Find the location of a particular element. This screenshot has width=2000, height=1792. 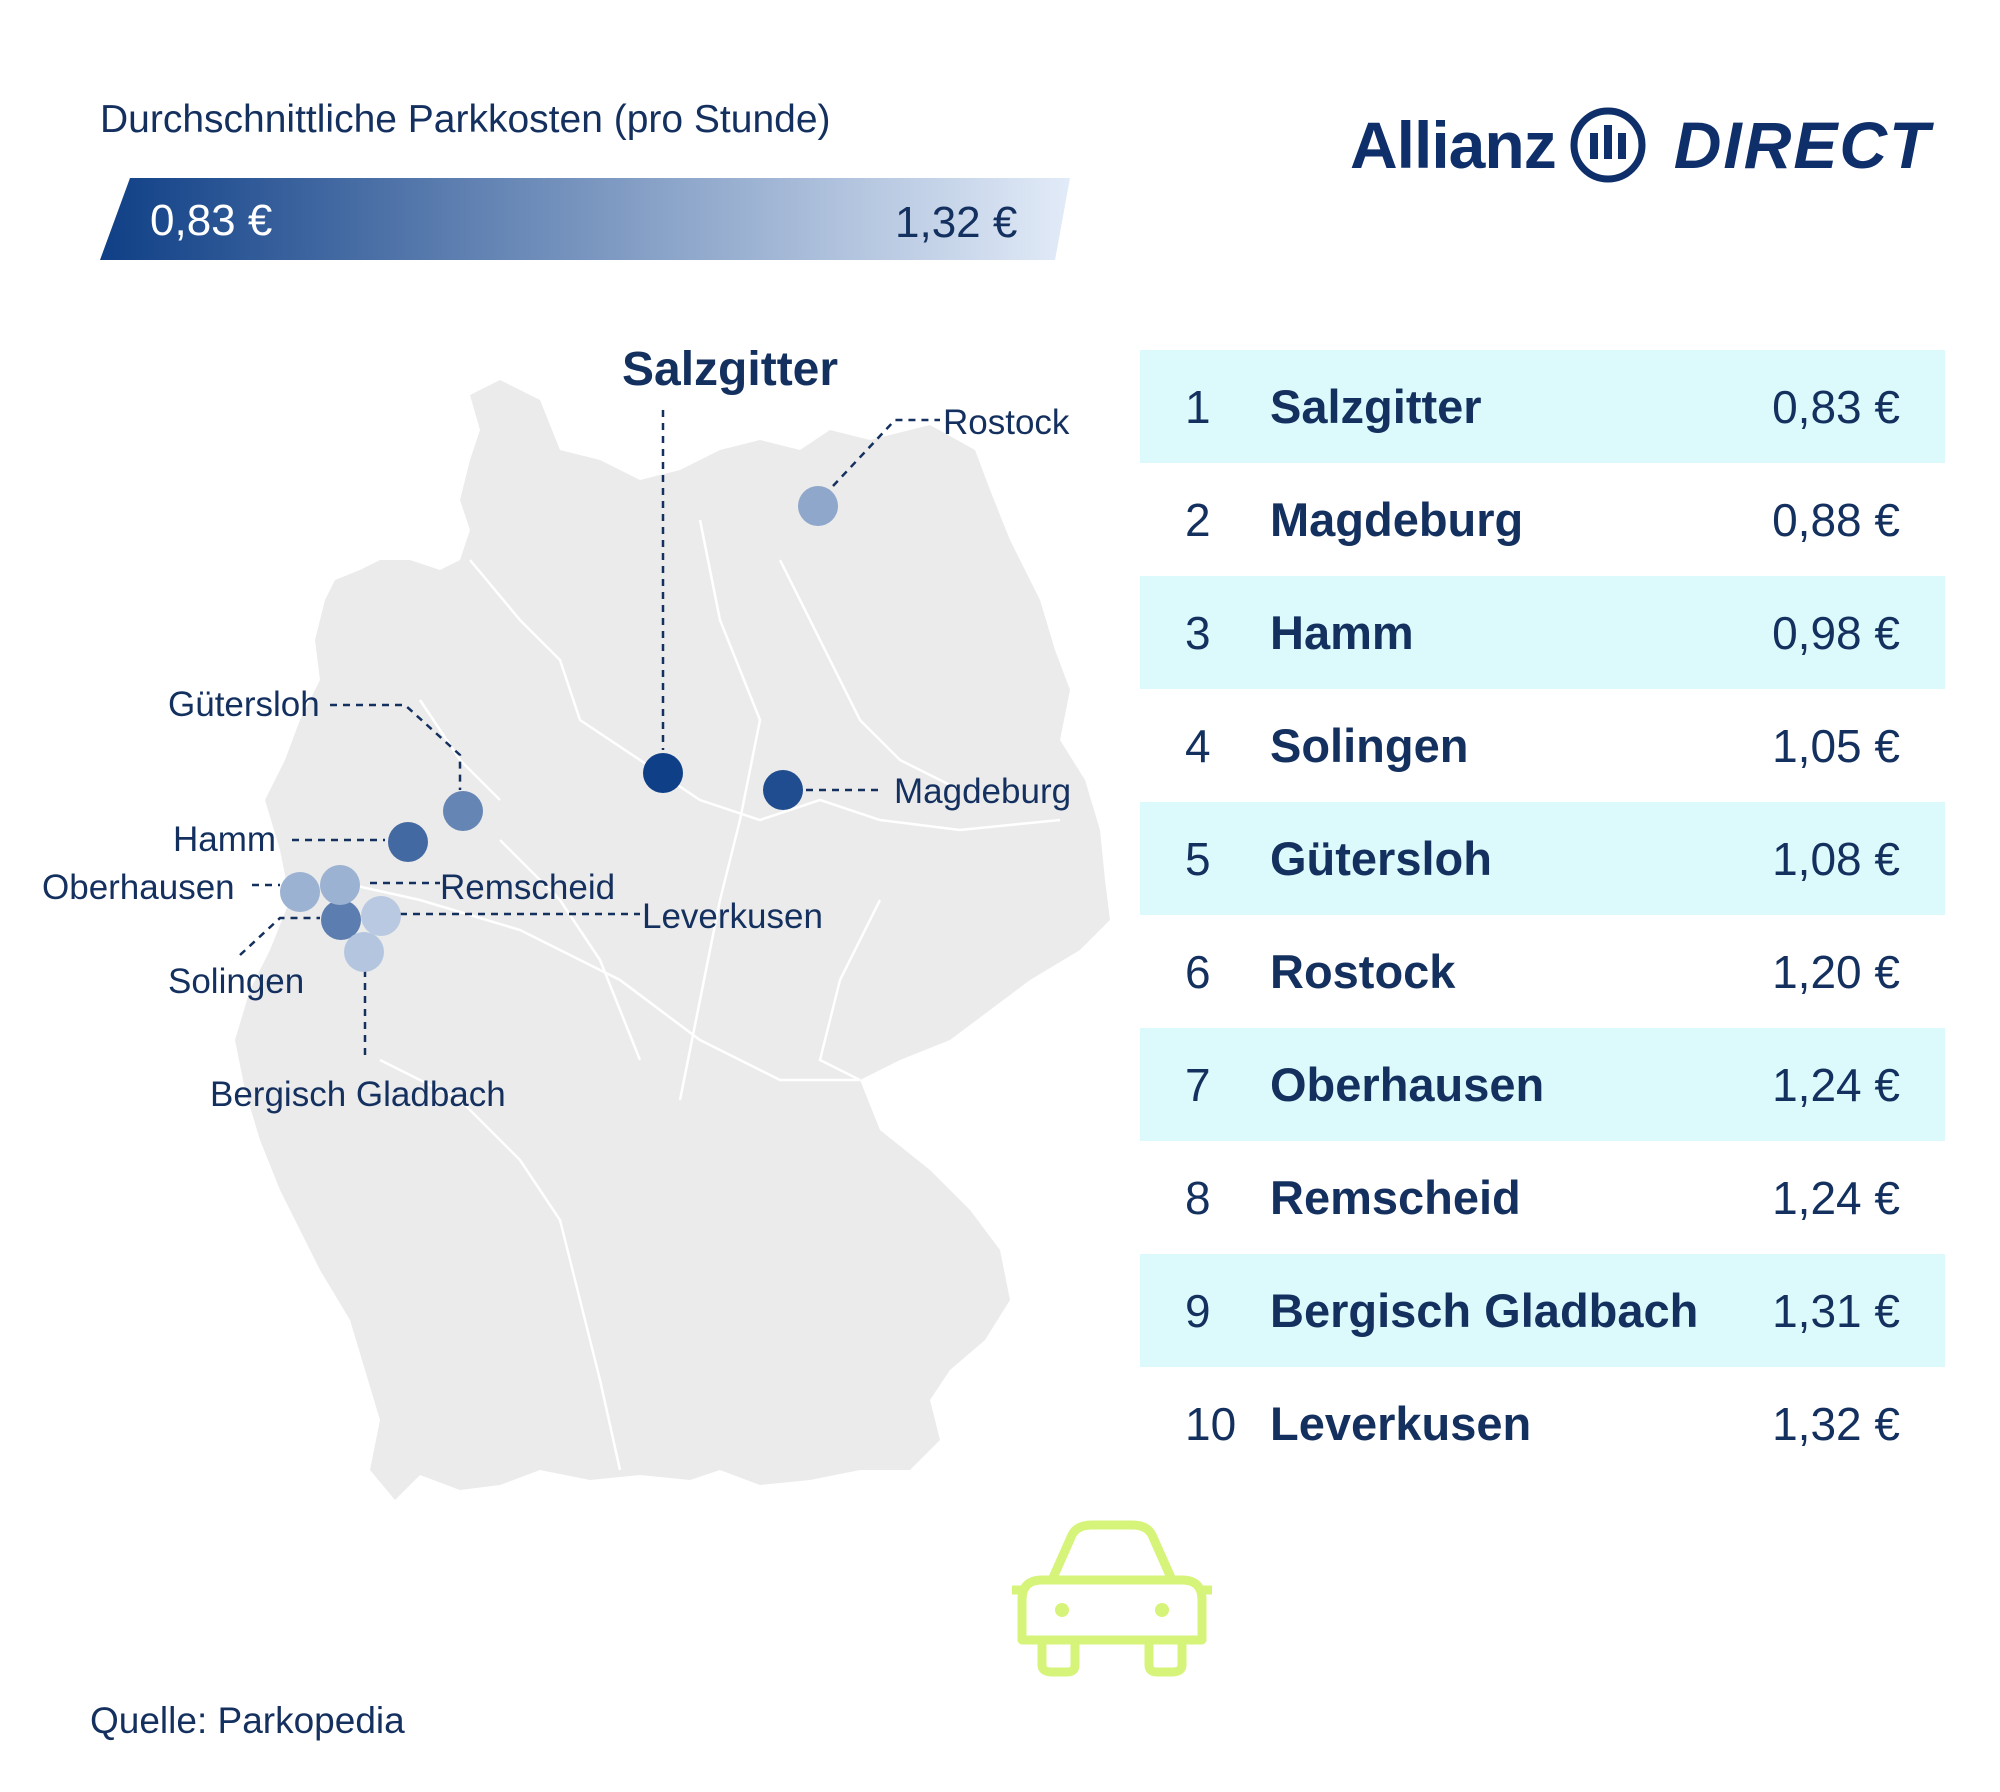

rank-city: Hamm is located at coordinates (1342, 632).